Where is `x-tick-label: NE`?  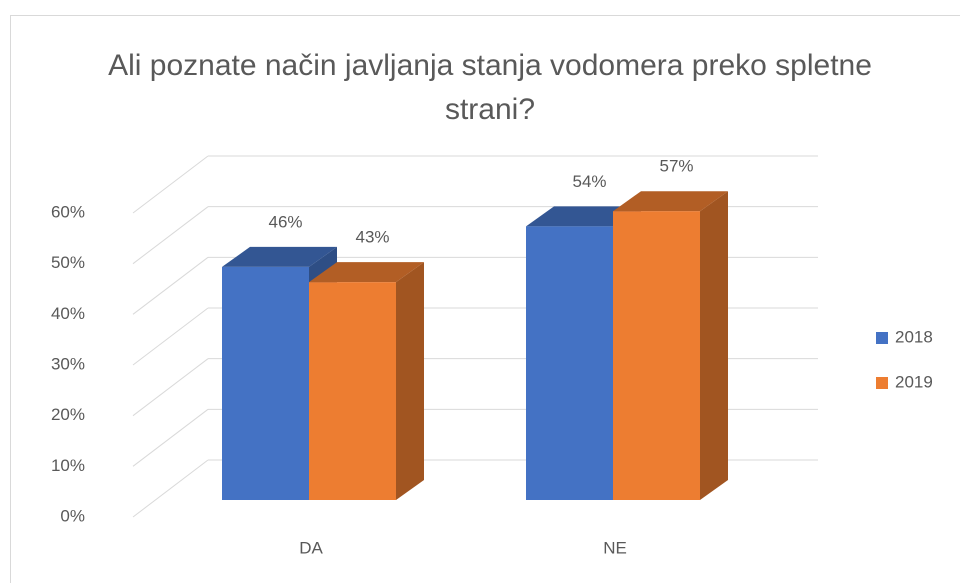 x-tick-label: NE is located at coordinates (615, 547).